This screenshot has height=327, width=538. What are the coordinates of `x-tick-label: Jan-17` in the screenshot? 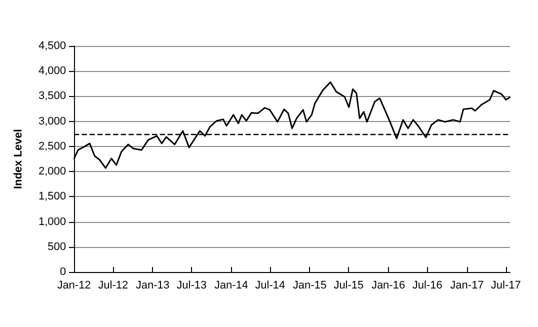 It's located at (467, 286).